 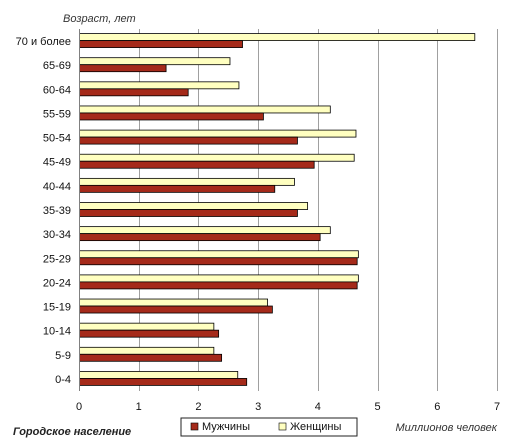 I want to click on x-tick-label: 1, so click(x=139, y=407).